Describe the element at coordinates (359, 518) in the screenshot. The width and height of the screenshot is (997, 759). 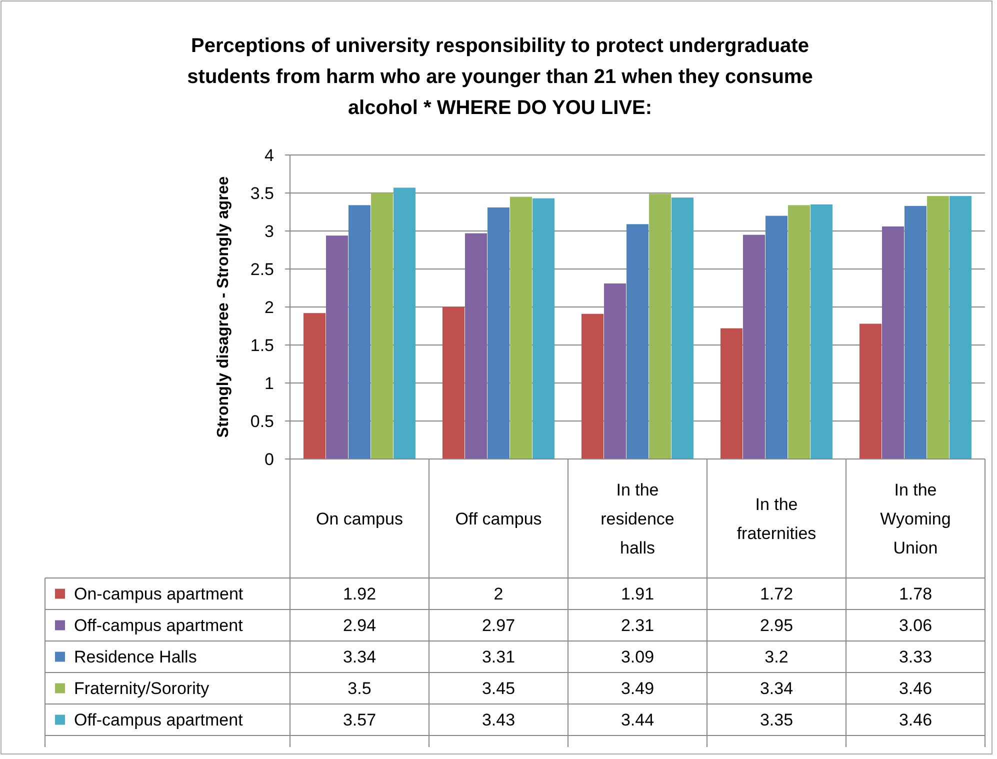
I see `x-tick-label: On campus` at that location.